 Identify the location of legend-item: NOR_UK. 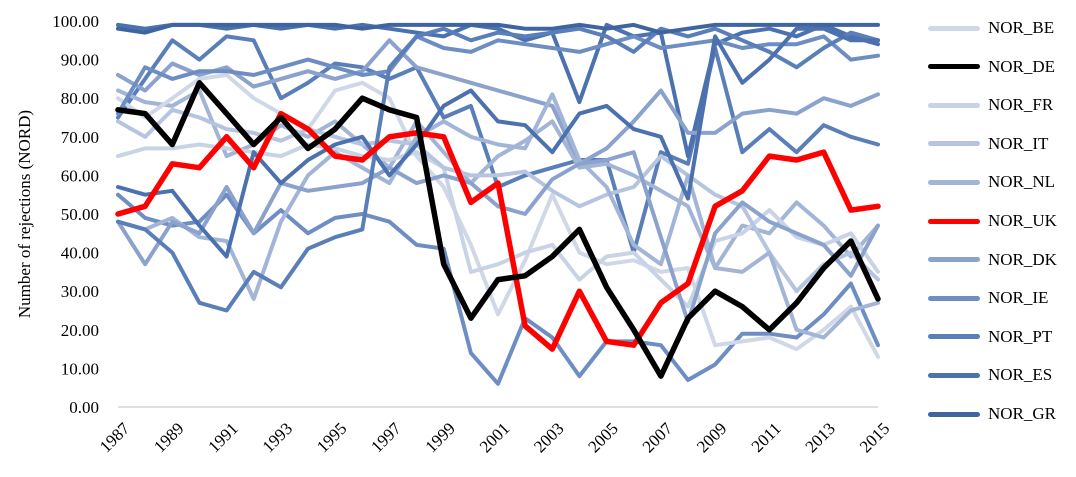
(992, 221).